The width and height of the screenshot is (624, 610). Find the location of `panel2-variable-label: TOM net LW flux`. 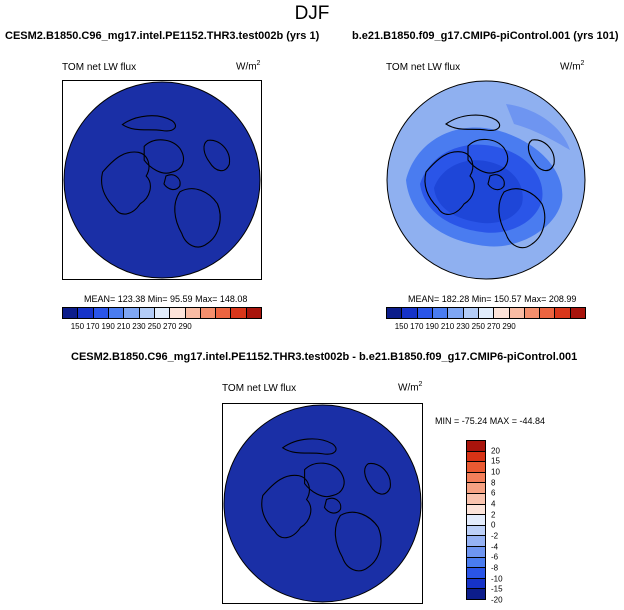

panel2-variable-label: TOM net LW flux is located at coordinates (423, 67).